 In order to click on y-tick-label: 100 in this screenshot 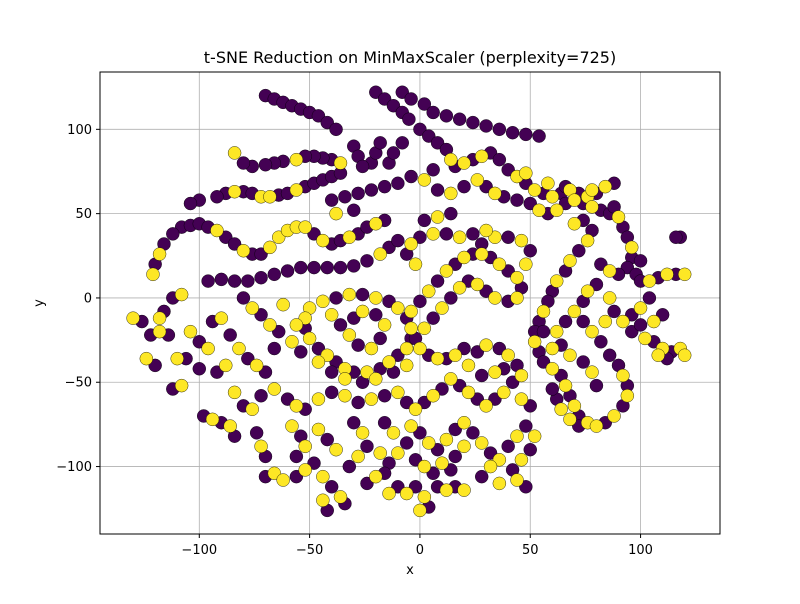, I will do `click(79, 130)`.